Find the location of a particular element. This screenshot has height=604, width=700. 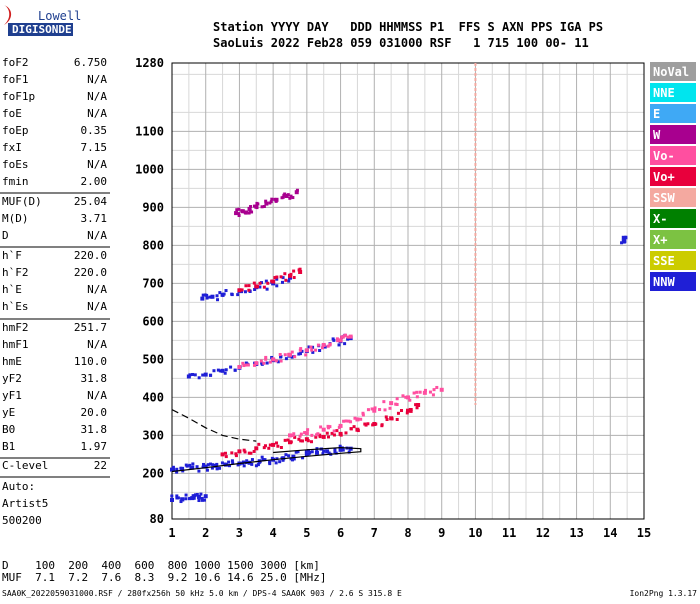

legend-label: NoVal is located at coordinates (671, 72).